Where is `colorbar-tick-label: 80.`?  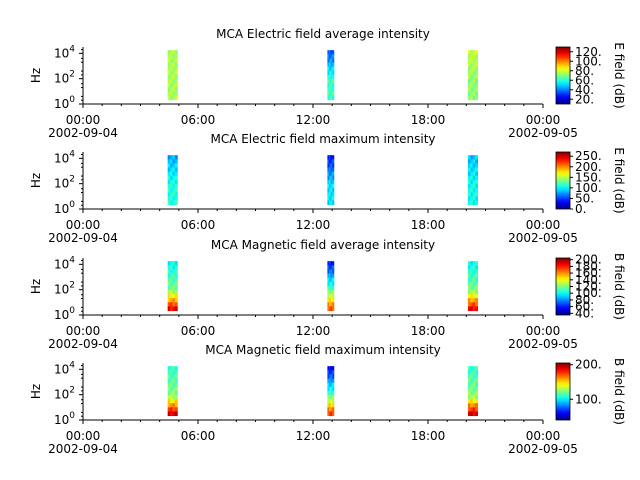 colorbar-tick-label: 80. is located at coordinates (584, 71).